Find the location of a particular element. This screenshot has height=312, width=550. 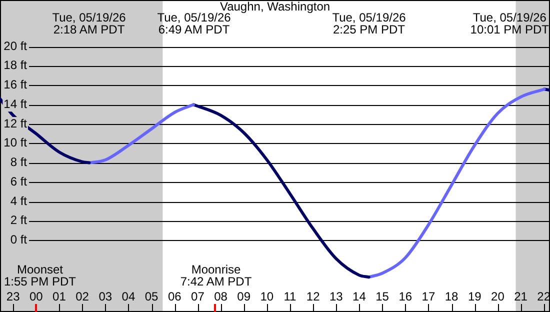

y-tick-label: 18 ft is located at coordinates (16, 65).